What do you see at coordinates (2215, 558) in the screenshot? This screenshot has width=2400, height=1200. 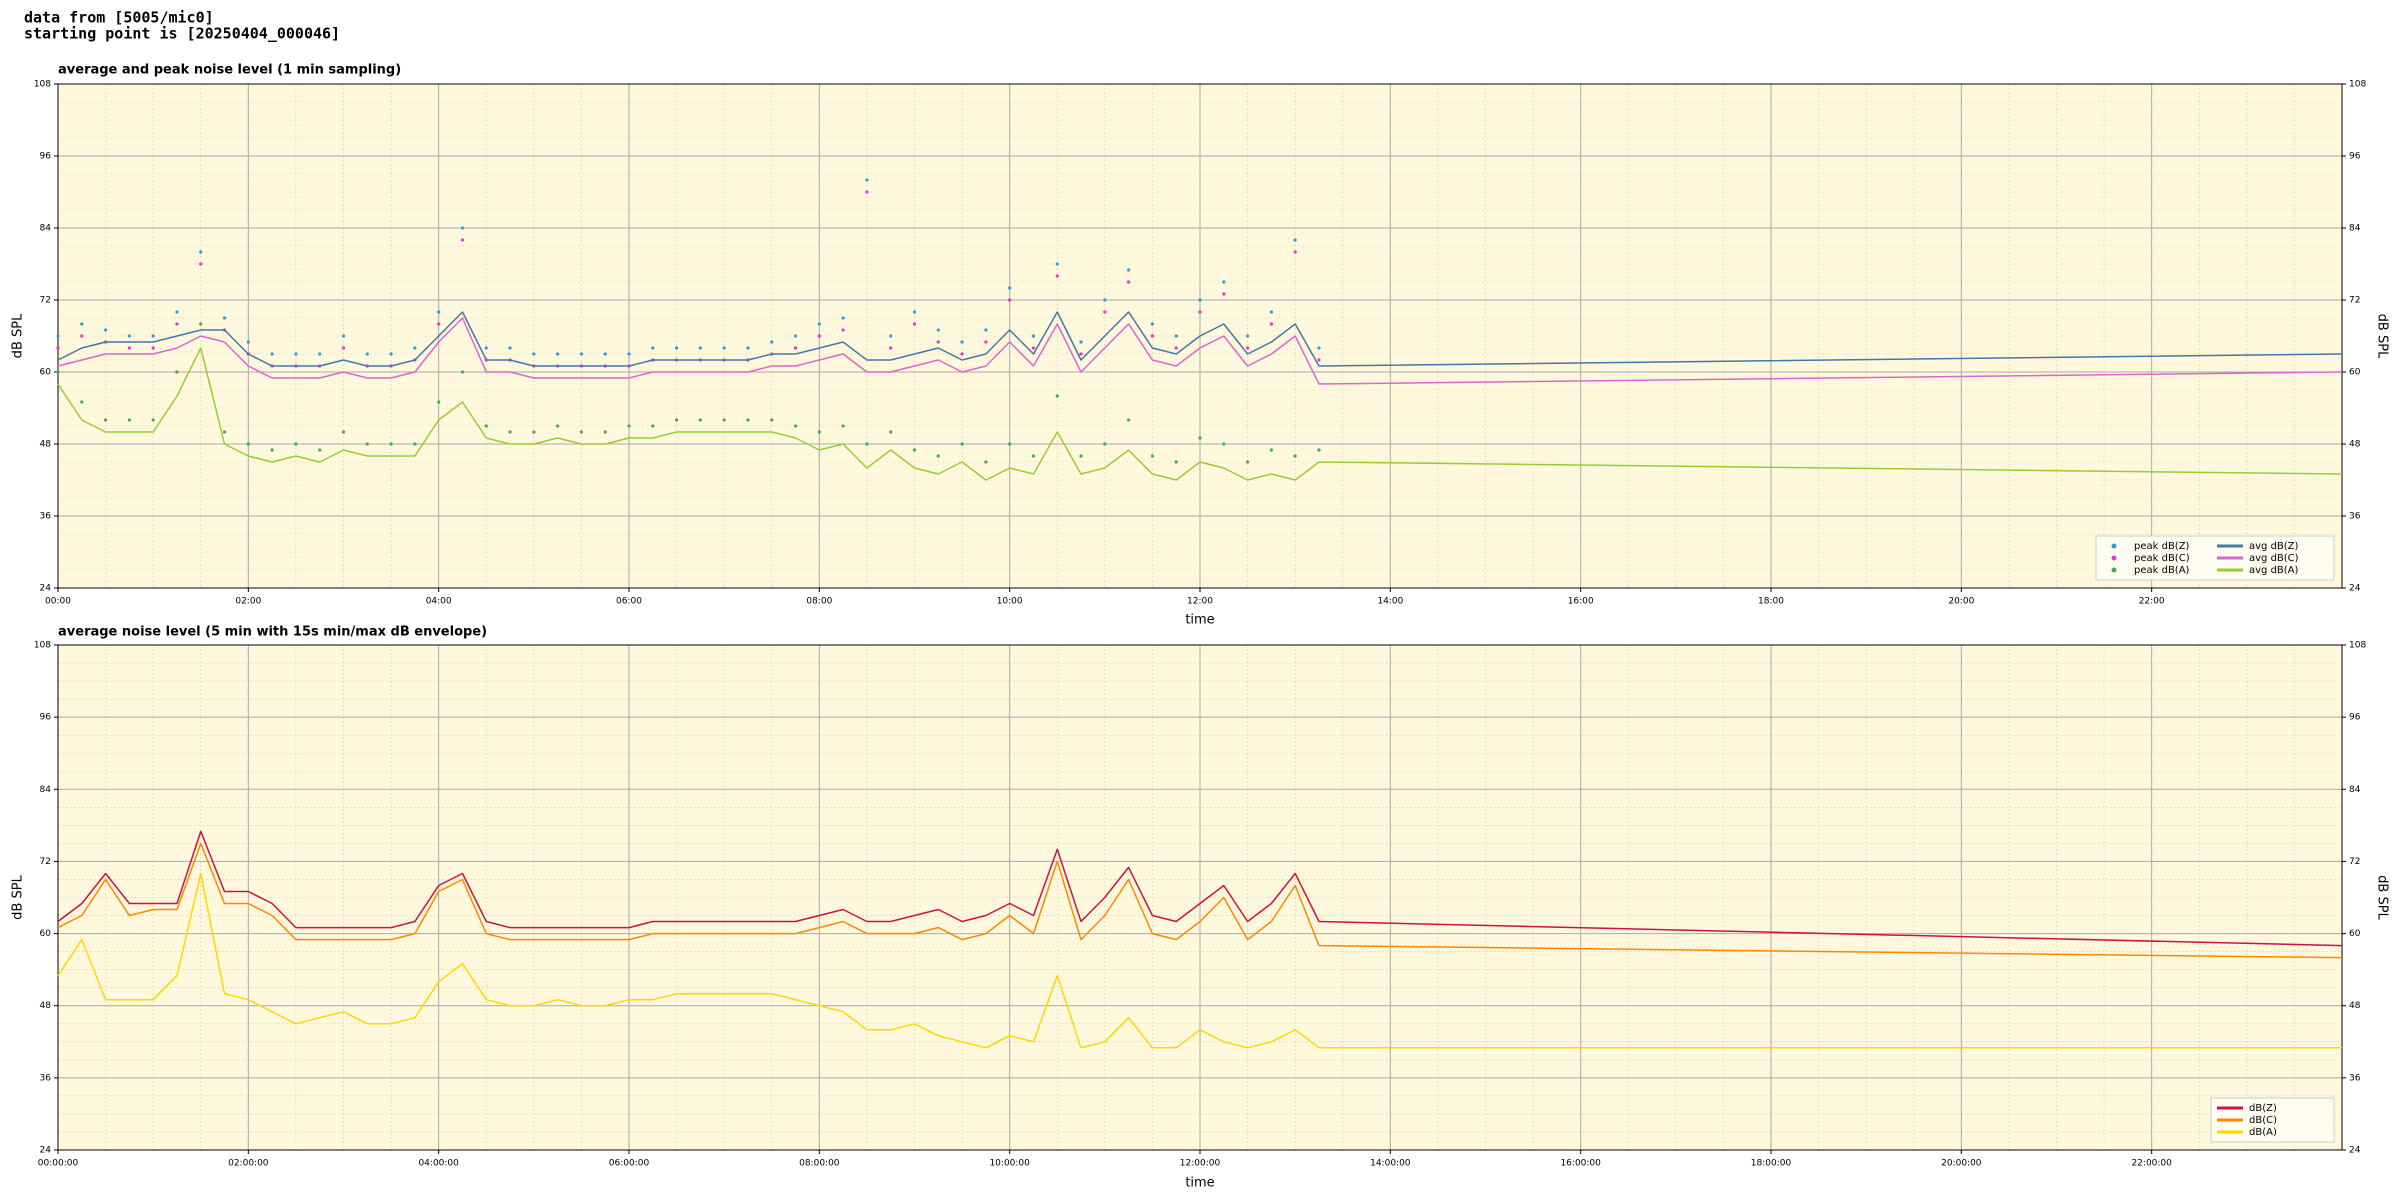 I see `legend-box` at bounding box center [2215, 558].